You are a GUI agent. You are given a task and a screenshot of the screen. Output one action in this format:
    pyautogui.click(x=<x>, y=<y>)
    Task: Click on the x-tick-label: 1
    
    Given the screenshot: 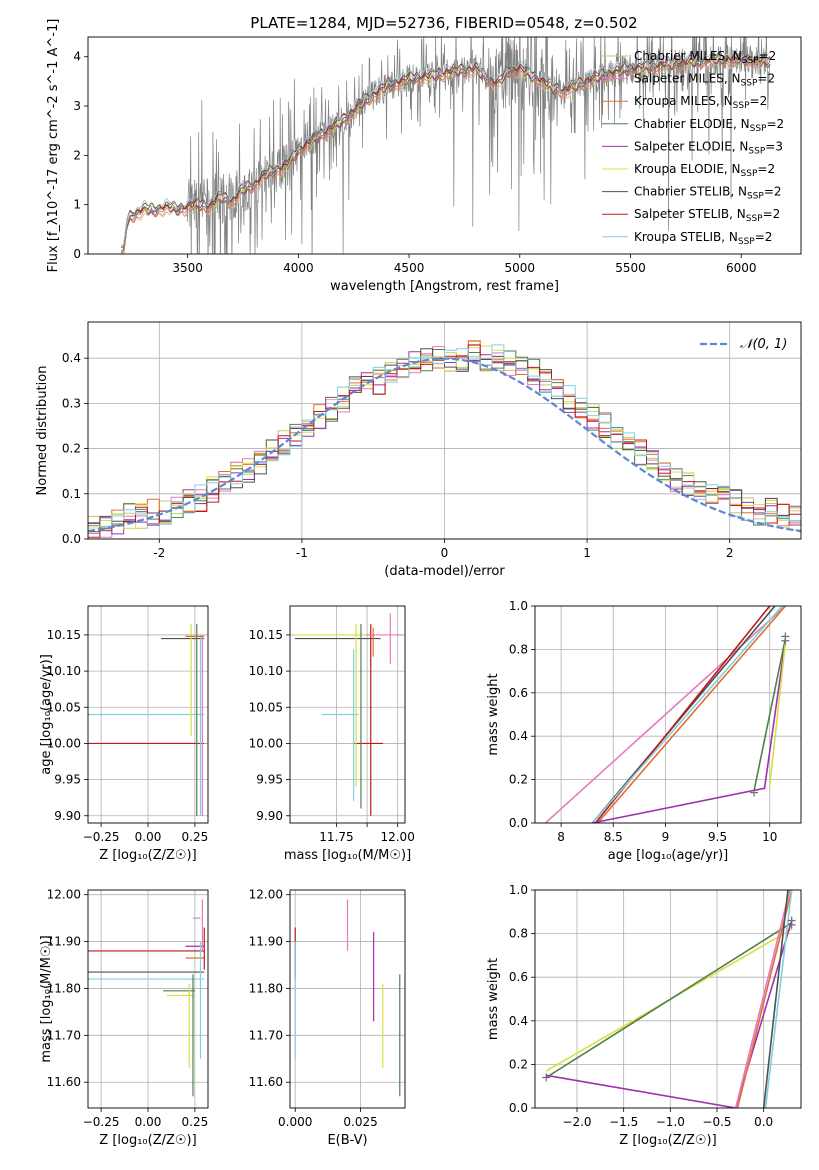 What is the action you would take?
    pyautogui.click(x=587, y=553)
    